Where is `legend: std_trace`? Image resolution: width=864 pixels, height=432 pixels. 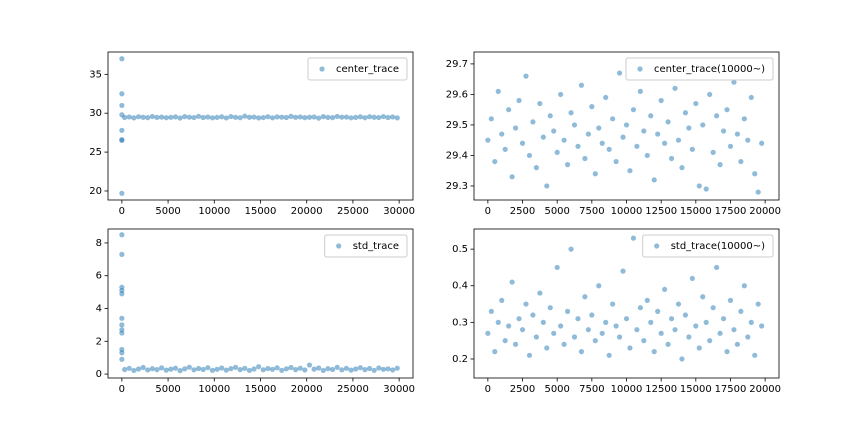
legend: std_trace is located at coordinates (366, 246).